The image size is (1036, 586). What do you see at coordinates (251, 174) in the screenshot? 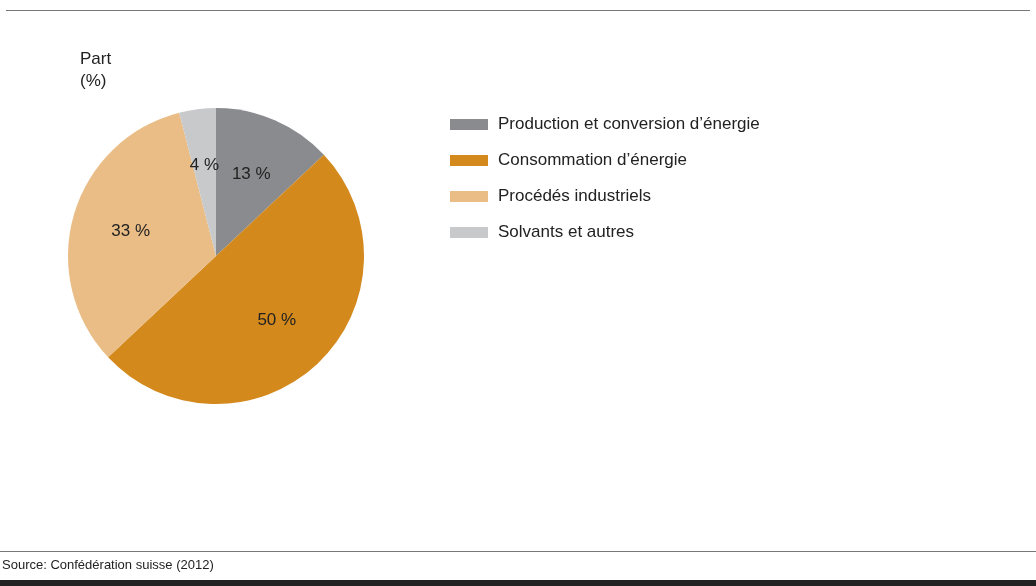
I see `data-label: 13 %` at bounding box center [251, 174].